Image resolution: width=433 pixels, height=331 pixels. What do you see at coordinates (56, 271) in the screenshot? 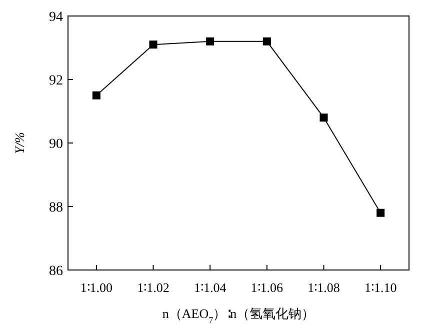
I see `y-tick-label: 86` at bounding box center [56, 271].